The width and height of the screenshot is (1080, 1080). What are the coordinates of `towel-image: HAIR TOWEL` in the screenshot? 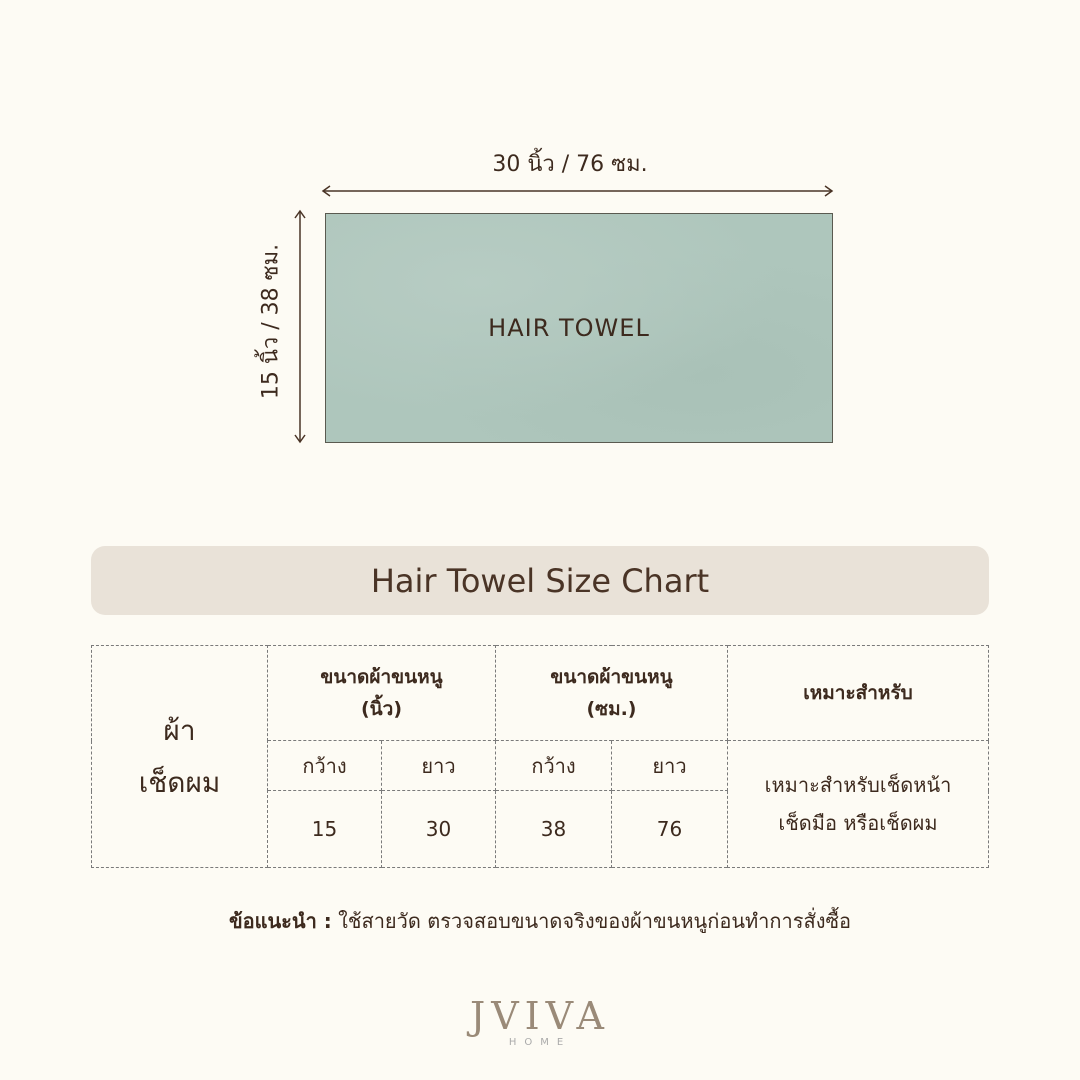 It's located at (579, 328).